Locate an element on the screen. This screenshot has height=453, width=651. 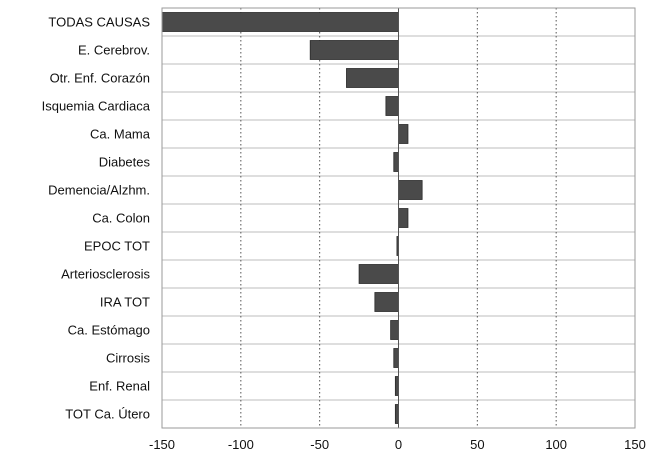
category-label: IRA TOT is located at coordinates (125, 302).